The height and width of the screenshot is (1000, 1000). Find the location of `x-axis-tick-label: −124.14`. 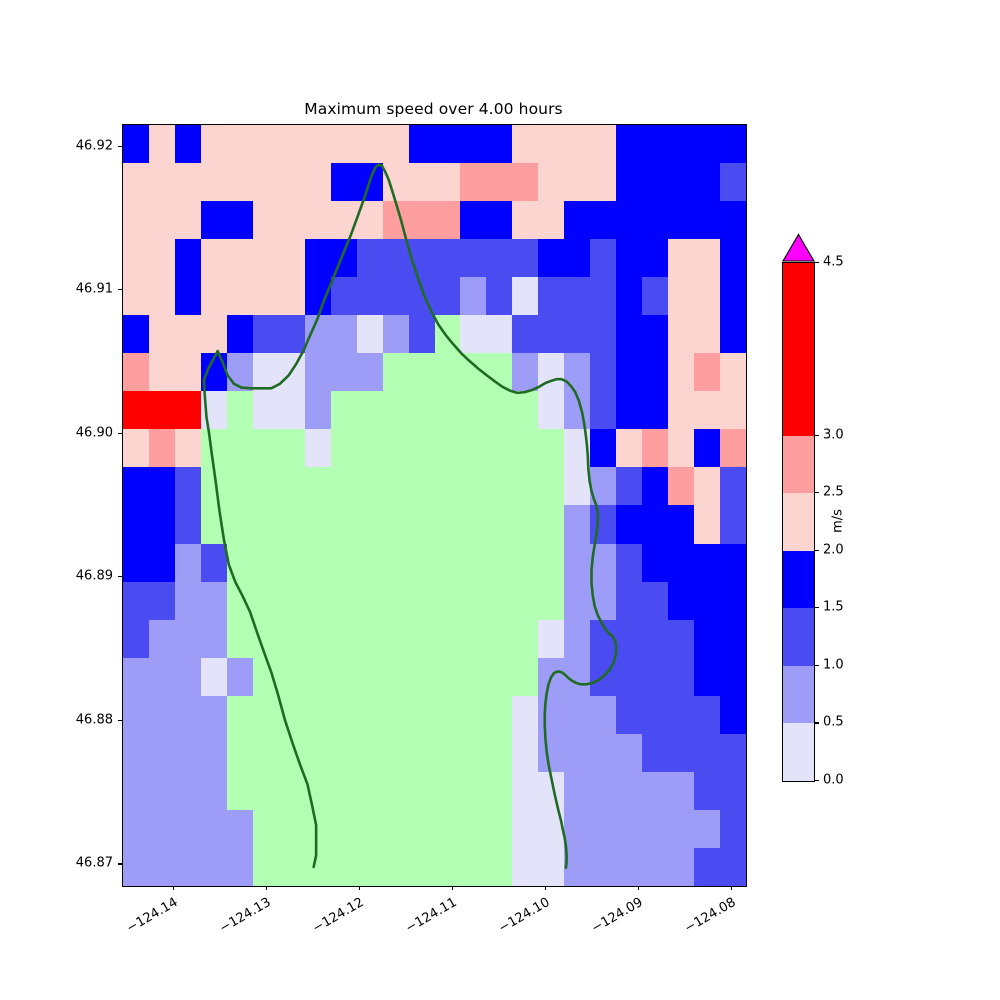

x-axis-tick-label: −124.14 is located at coordinates (152, 916).